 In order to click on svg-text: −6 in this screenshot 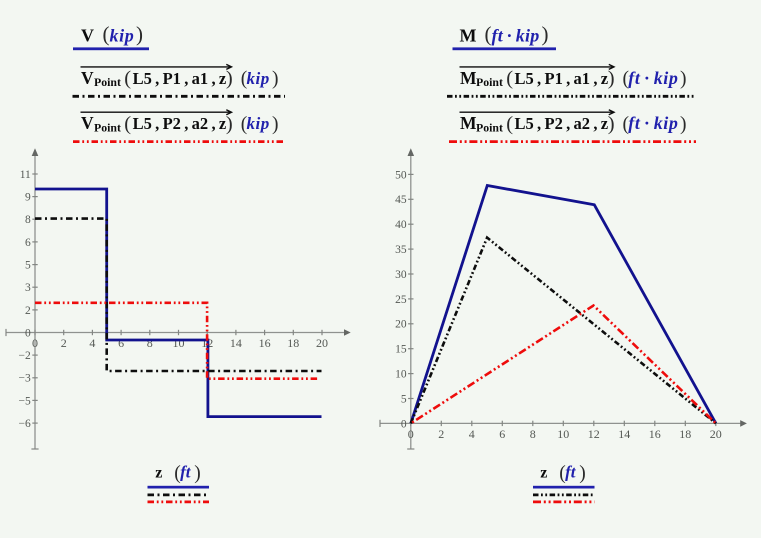, I will do `click(25, 424)`.